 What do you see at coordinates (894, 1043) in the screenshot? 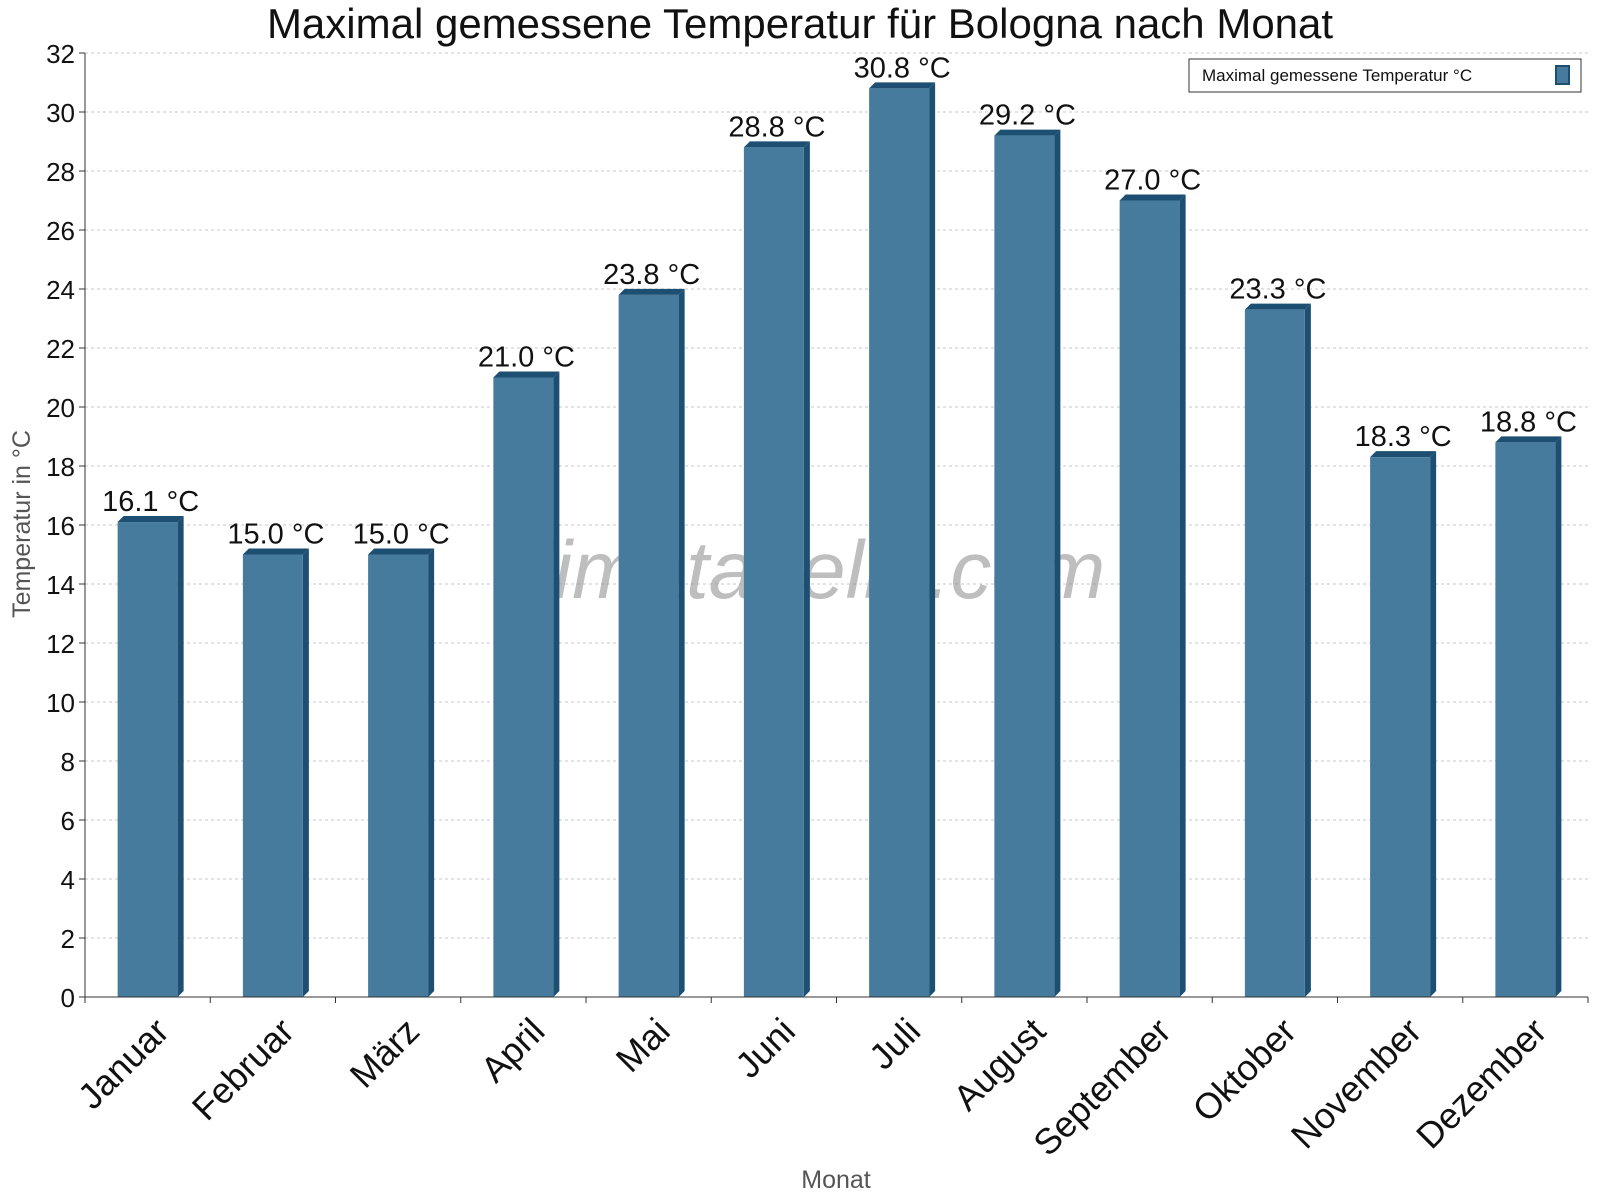
I see `x-tick-label: Juli` at bounding box center [894, 1043].